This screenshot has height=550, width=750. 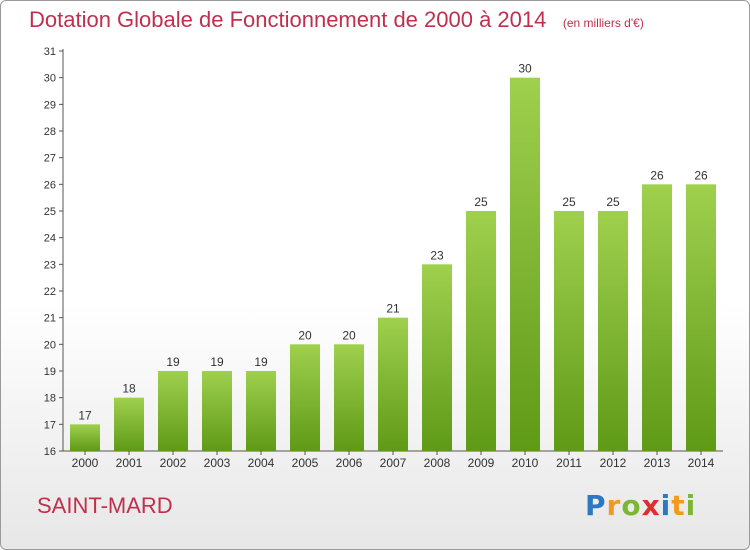 I want to click on logo-letter: t, so click(x=678, y=505).